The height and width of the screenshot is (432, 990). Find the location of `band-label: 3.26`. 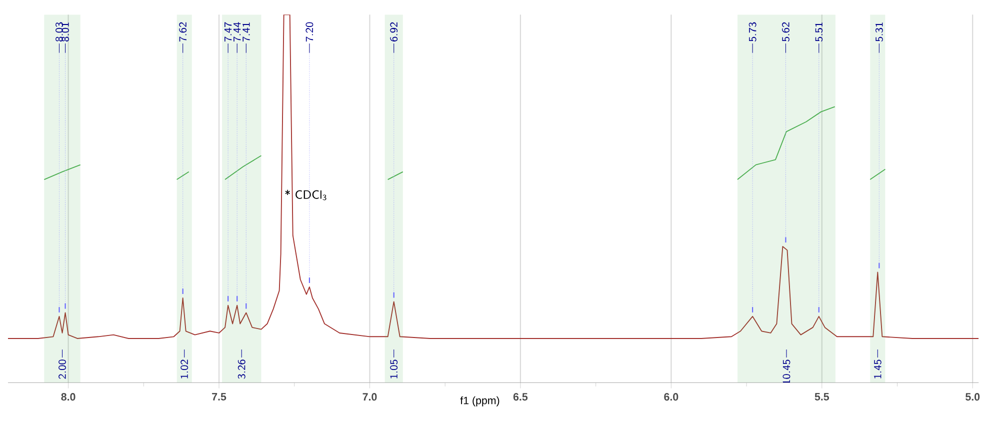

band-label: 3.26 is located at coordinates (242, 369).